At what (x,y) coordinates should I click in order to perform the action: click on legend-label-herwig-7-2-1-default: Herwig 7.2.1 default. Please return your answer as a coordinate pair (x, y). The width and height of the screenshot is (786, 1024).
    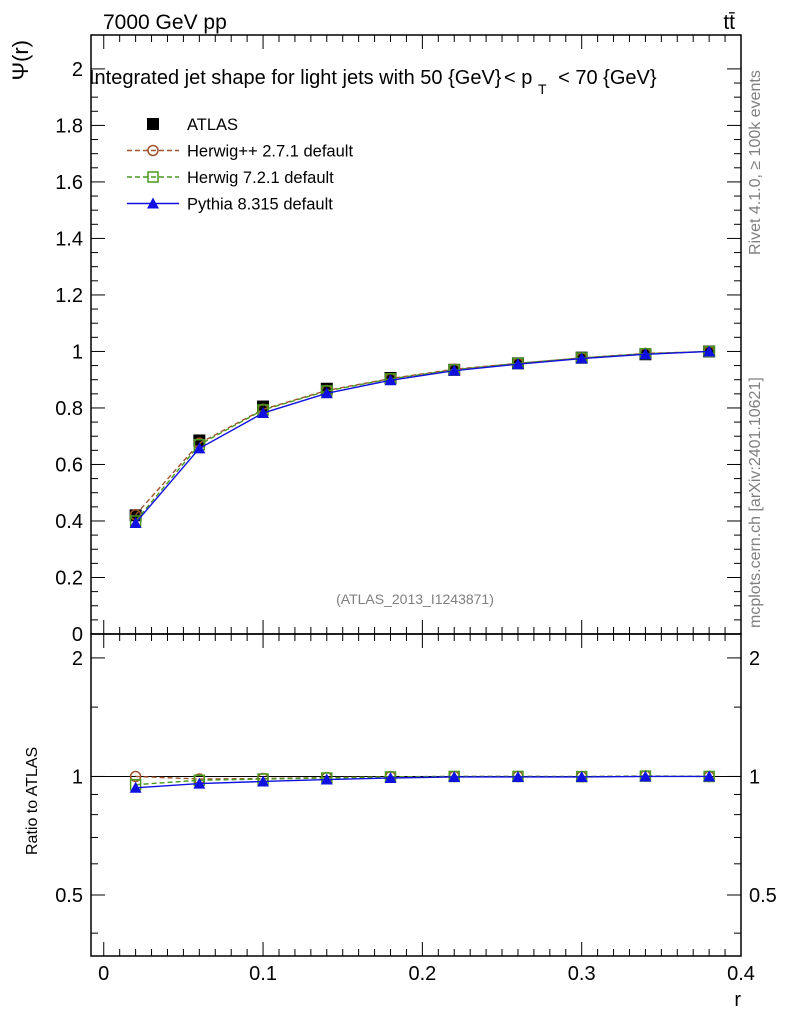
    Looking at the image, I should click on (260, 178).